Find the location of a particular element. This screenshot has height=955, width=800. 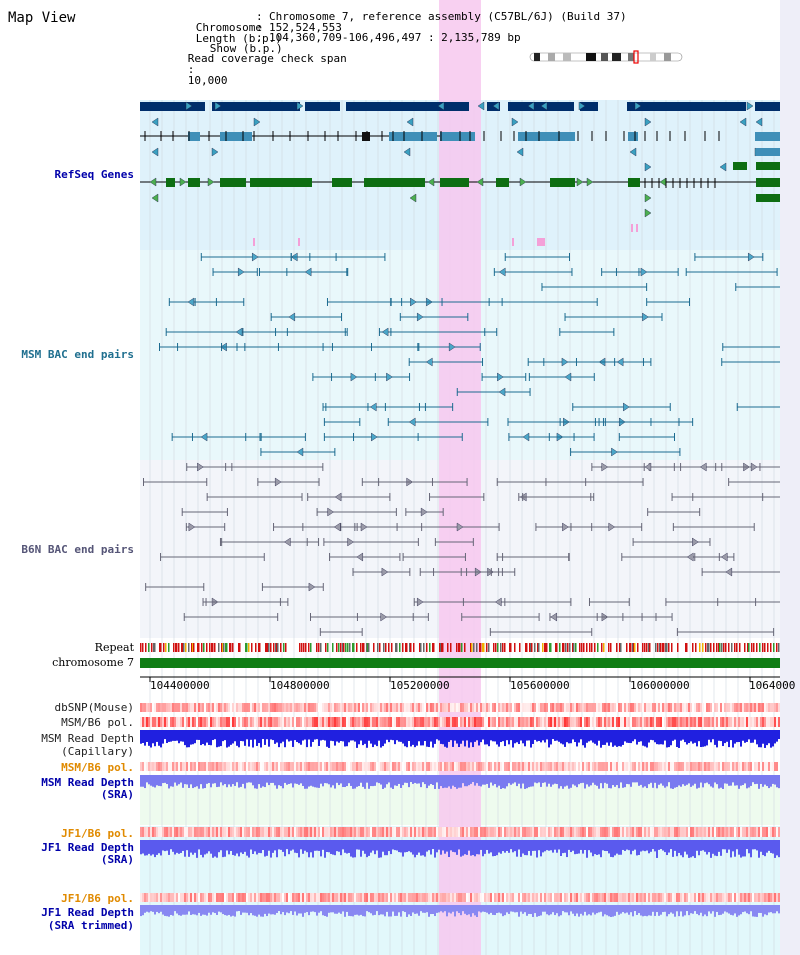

strand-arrow is located at coordinates (750, 106).